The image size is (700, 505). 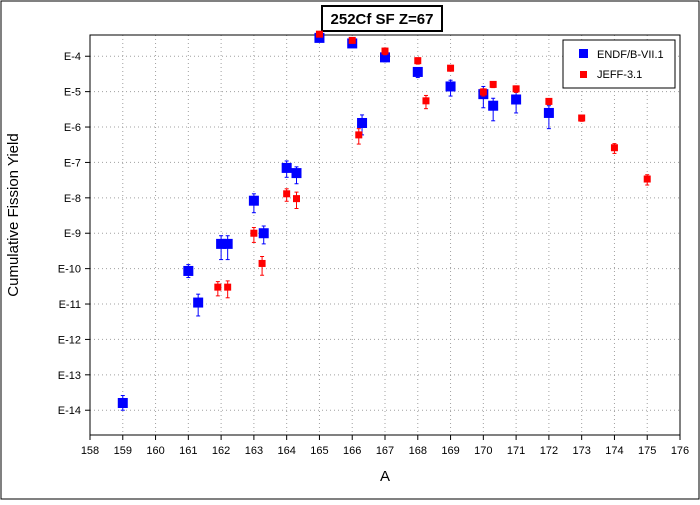 I want to click on x-tick-label: 164, so click(x=286, y=451).